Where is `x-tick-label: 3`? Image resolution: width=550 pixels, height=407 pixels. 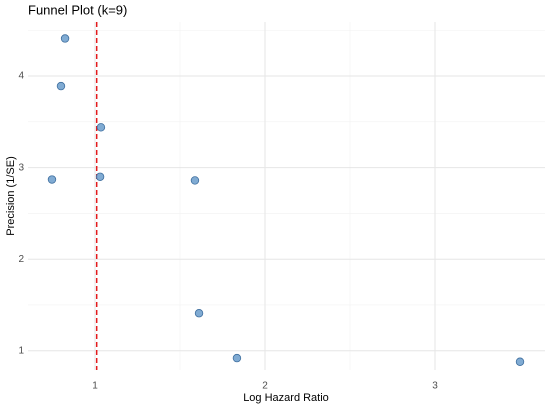 x-tick-label: 3 is located at coordinates (435, 386).